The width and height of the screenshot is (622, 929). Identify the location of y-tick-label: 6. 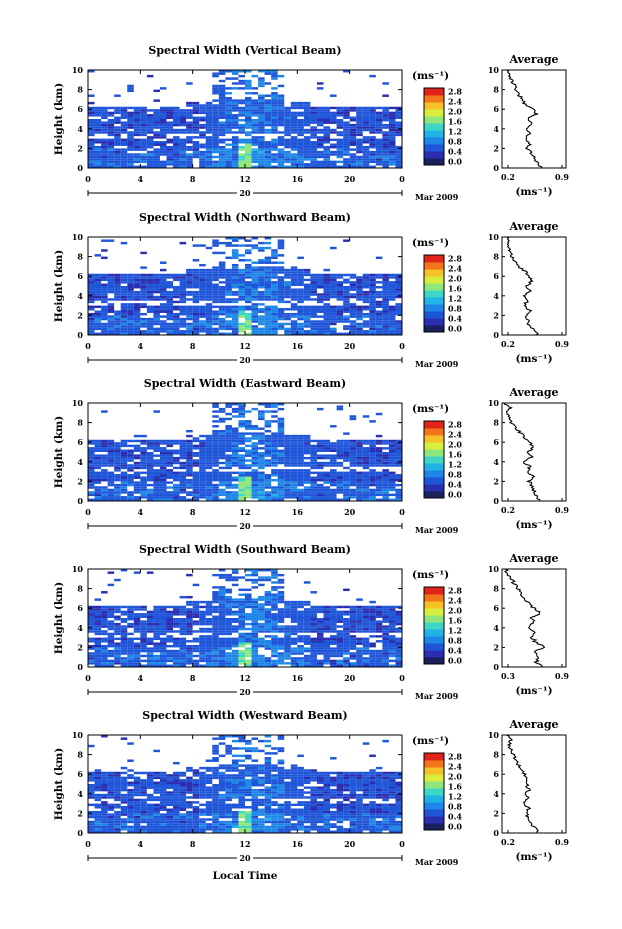
(80, 442).